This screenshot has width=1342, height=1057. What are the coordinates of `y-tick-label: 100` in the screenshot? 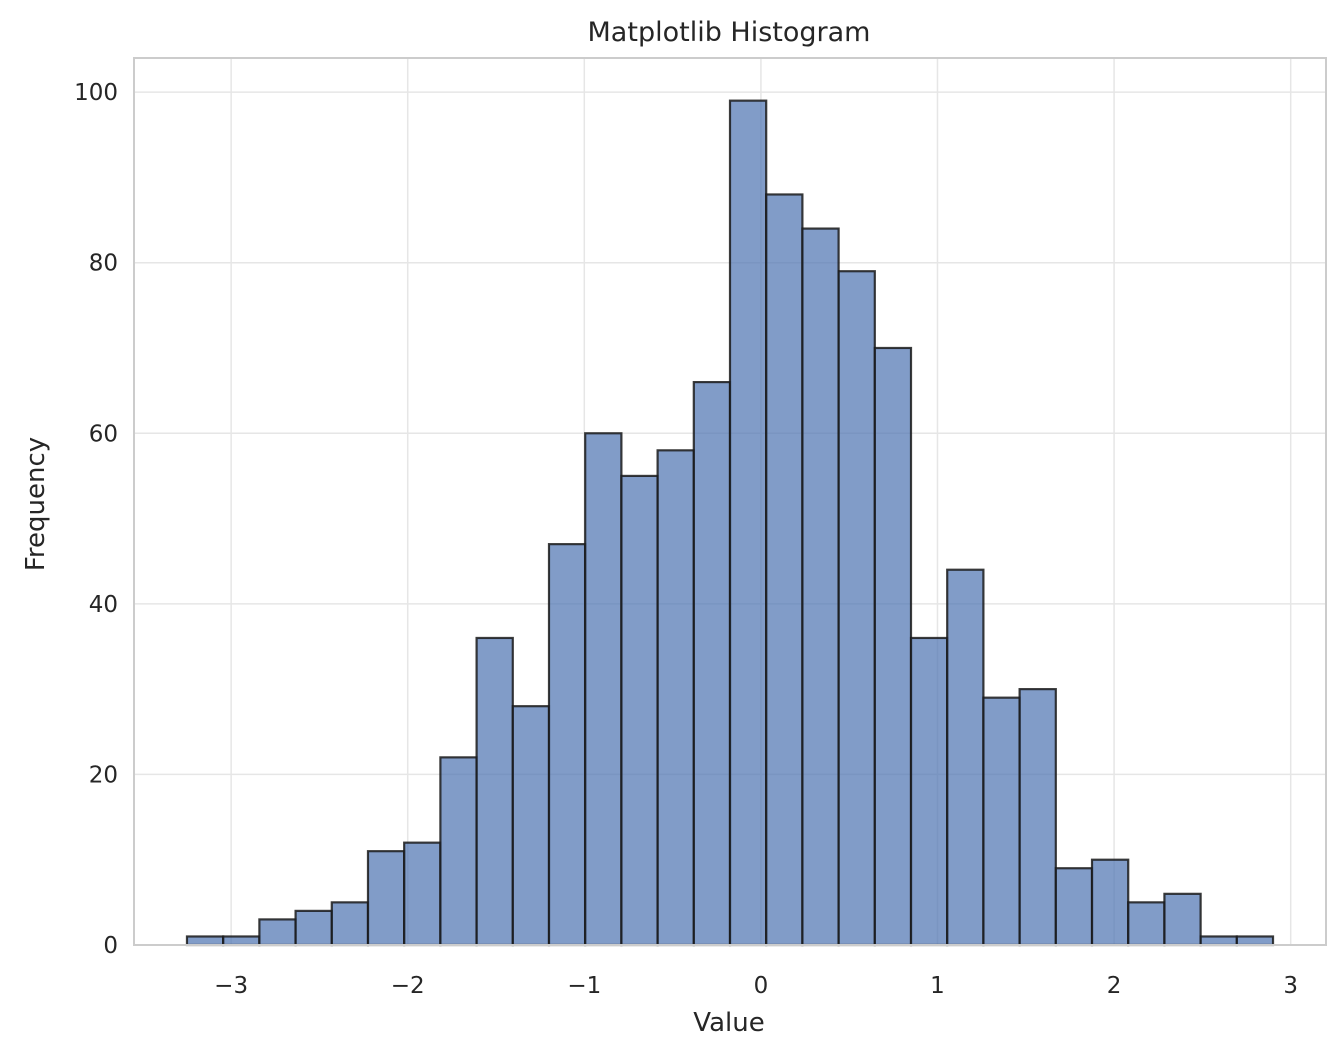 It's located at (96, 93).